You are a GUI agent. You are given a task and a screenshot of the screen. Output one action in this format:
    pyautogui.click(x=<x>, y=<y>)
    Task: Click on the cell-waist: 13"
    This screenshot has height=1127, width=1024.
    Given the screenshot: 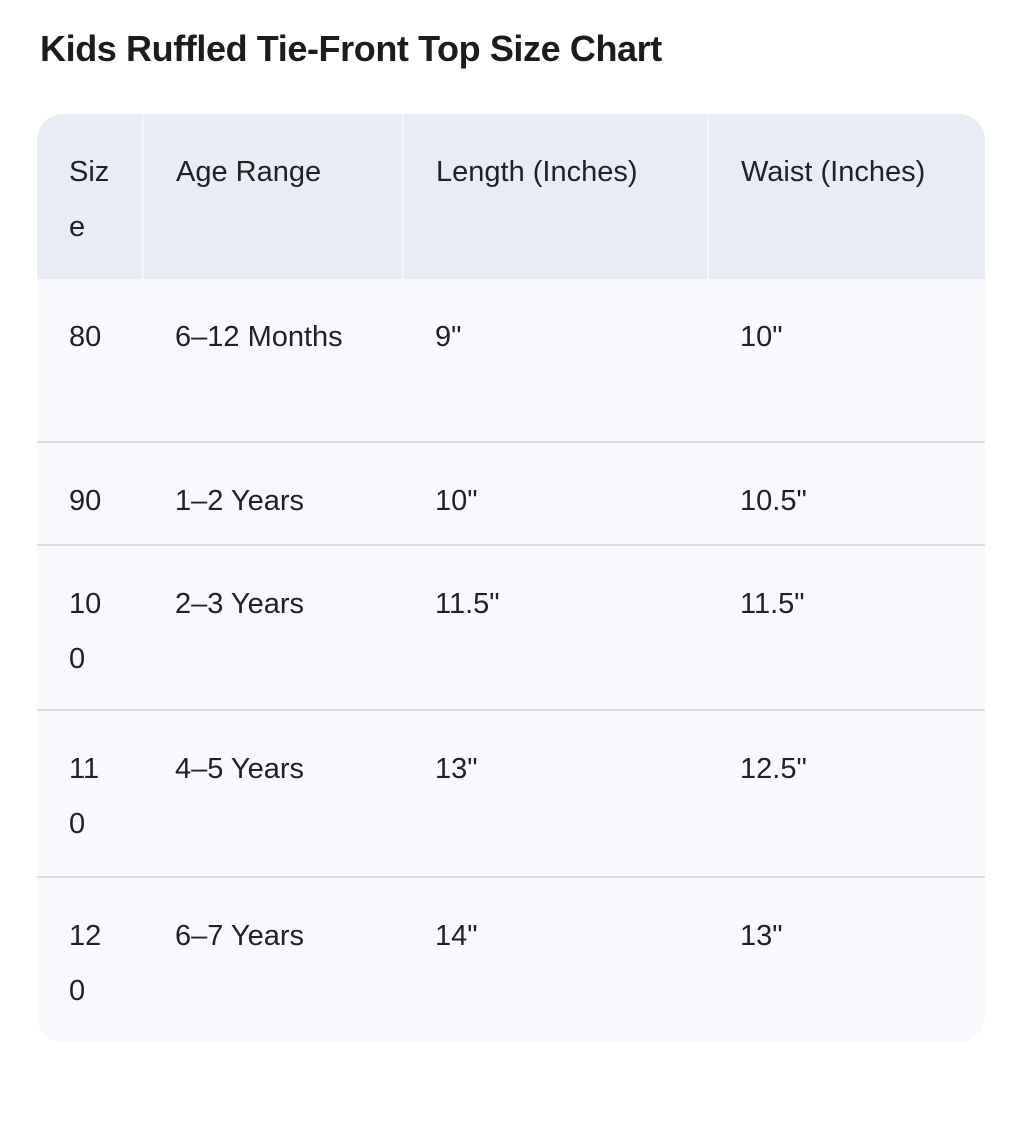 What is the action you would take?
    pyautogui.click(x=846, y=959)
    